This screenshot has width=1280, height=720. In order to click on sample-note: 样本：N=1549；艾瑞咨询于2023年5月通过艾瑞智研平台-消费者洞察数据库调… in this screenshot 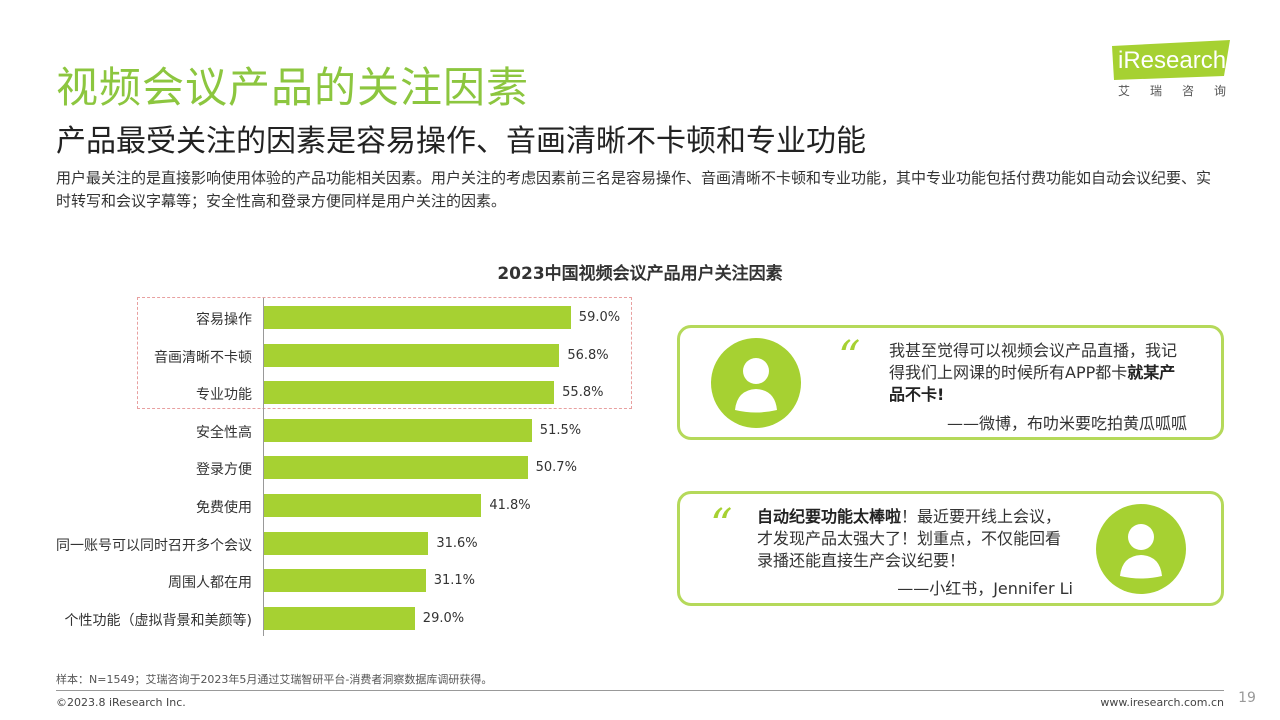, I will do `click(274, 679)`.